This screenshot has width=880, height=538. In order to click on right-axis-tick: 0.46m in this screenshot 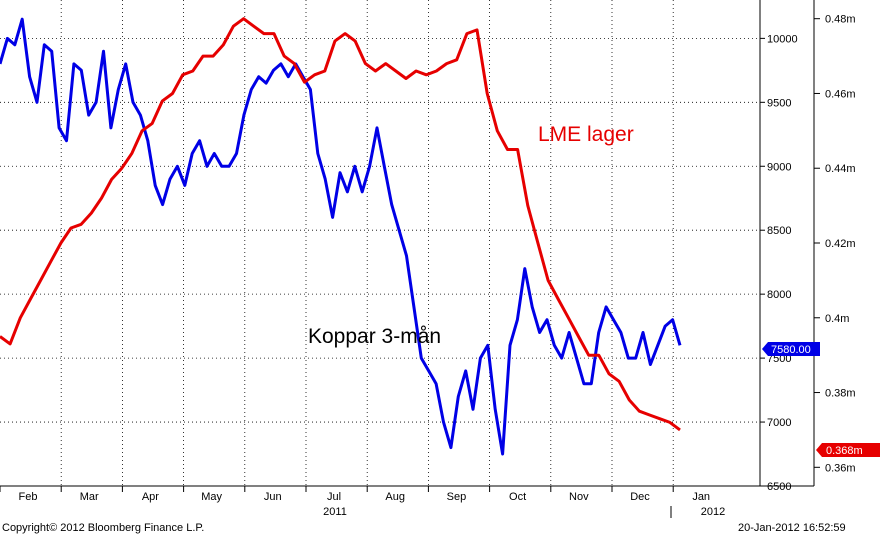, I will do `click(840, 94)`.